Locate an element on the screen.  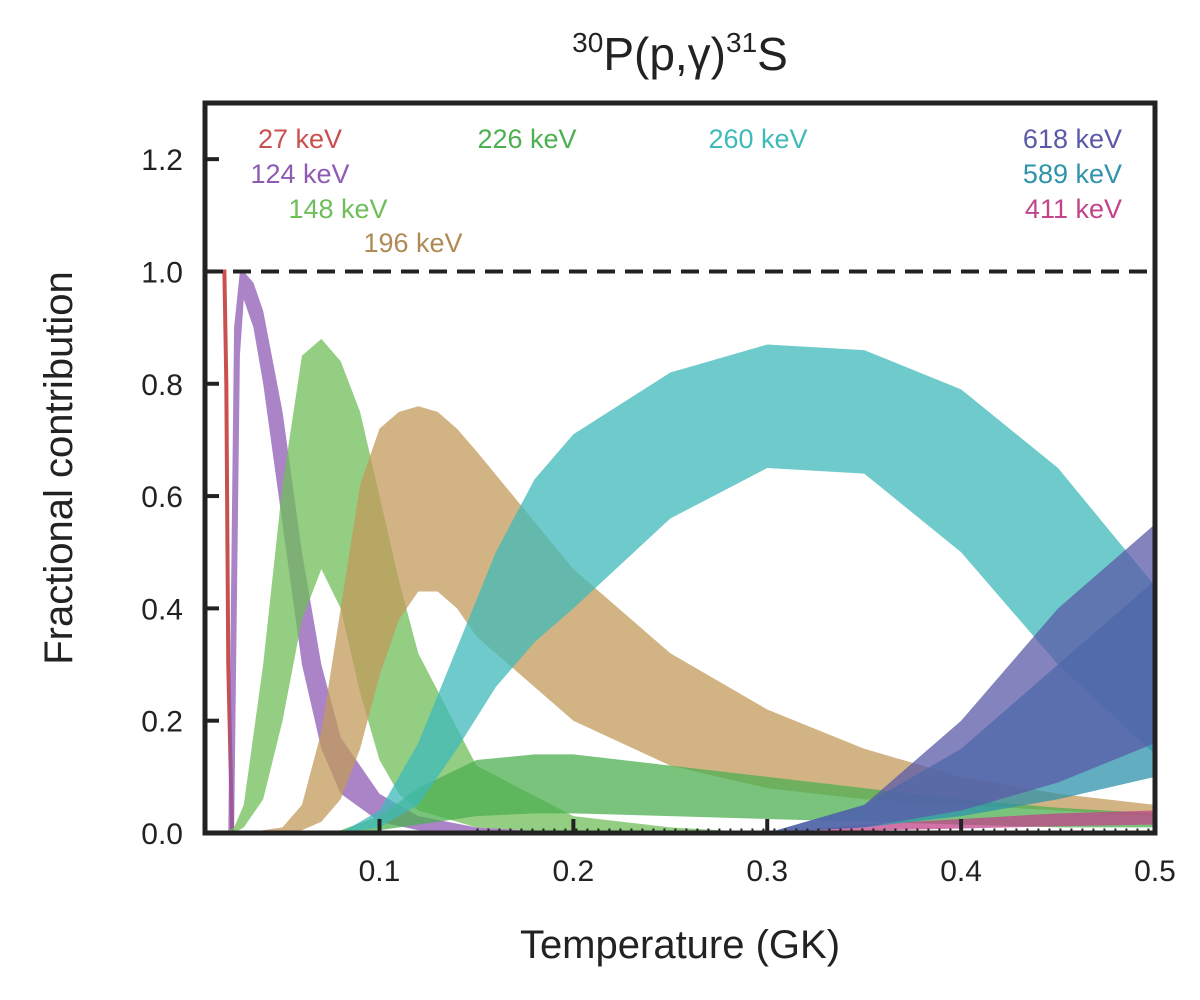
legend-label-124-kev: 124 keV is located at coordinates (299, 174).